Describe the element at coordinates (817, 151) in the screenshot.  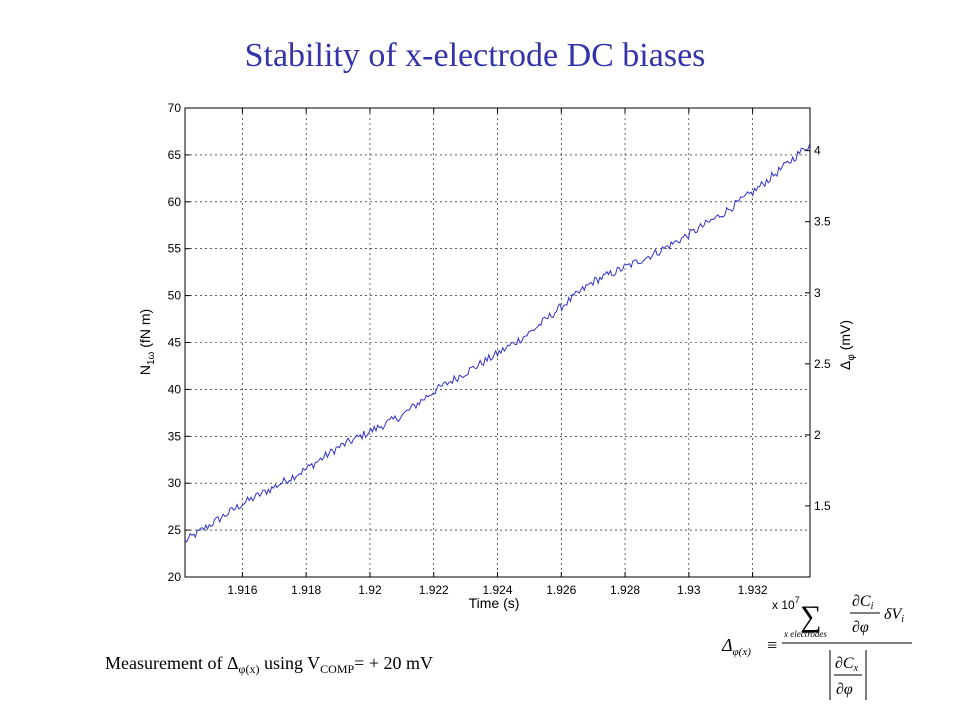
I see `y-tick-label-right: 4` at that location.